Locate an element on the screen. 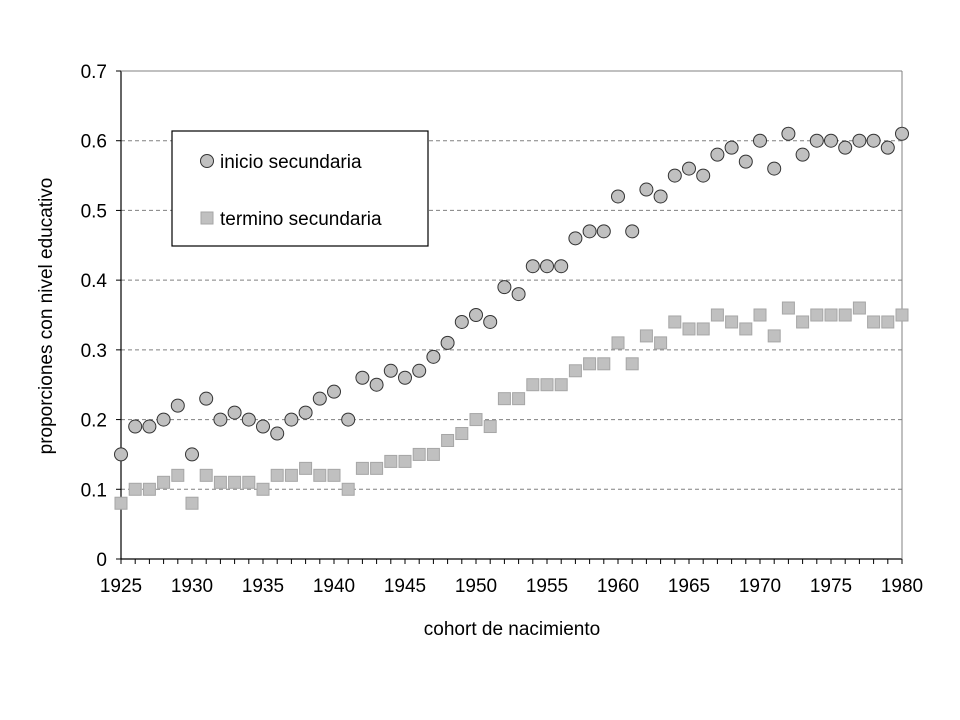  legend-box is located at coordinates (300, 188).